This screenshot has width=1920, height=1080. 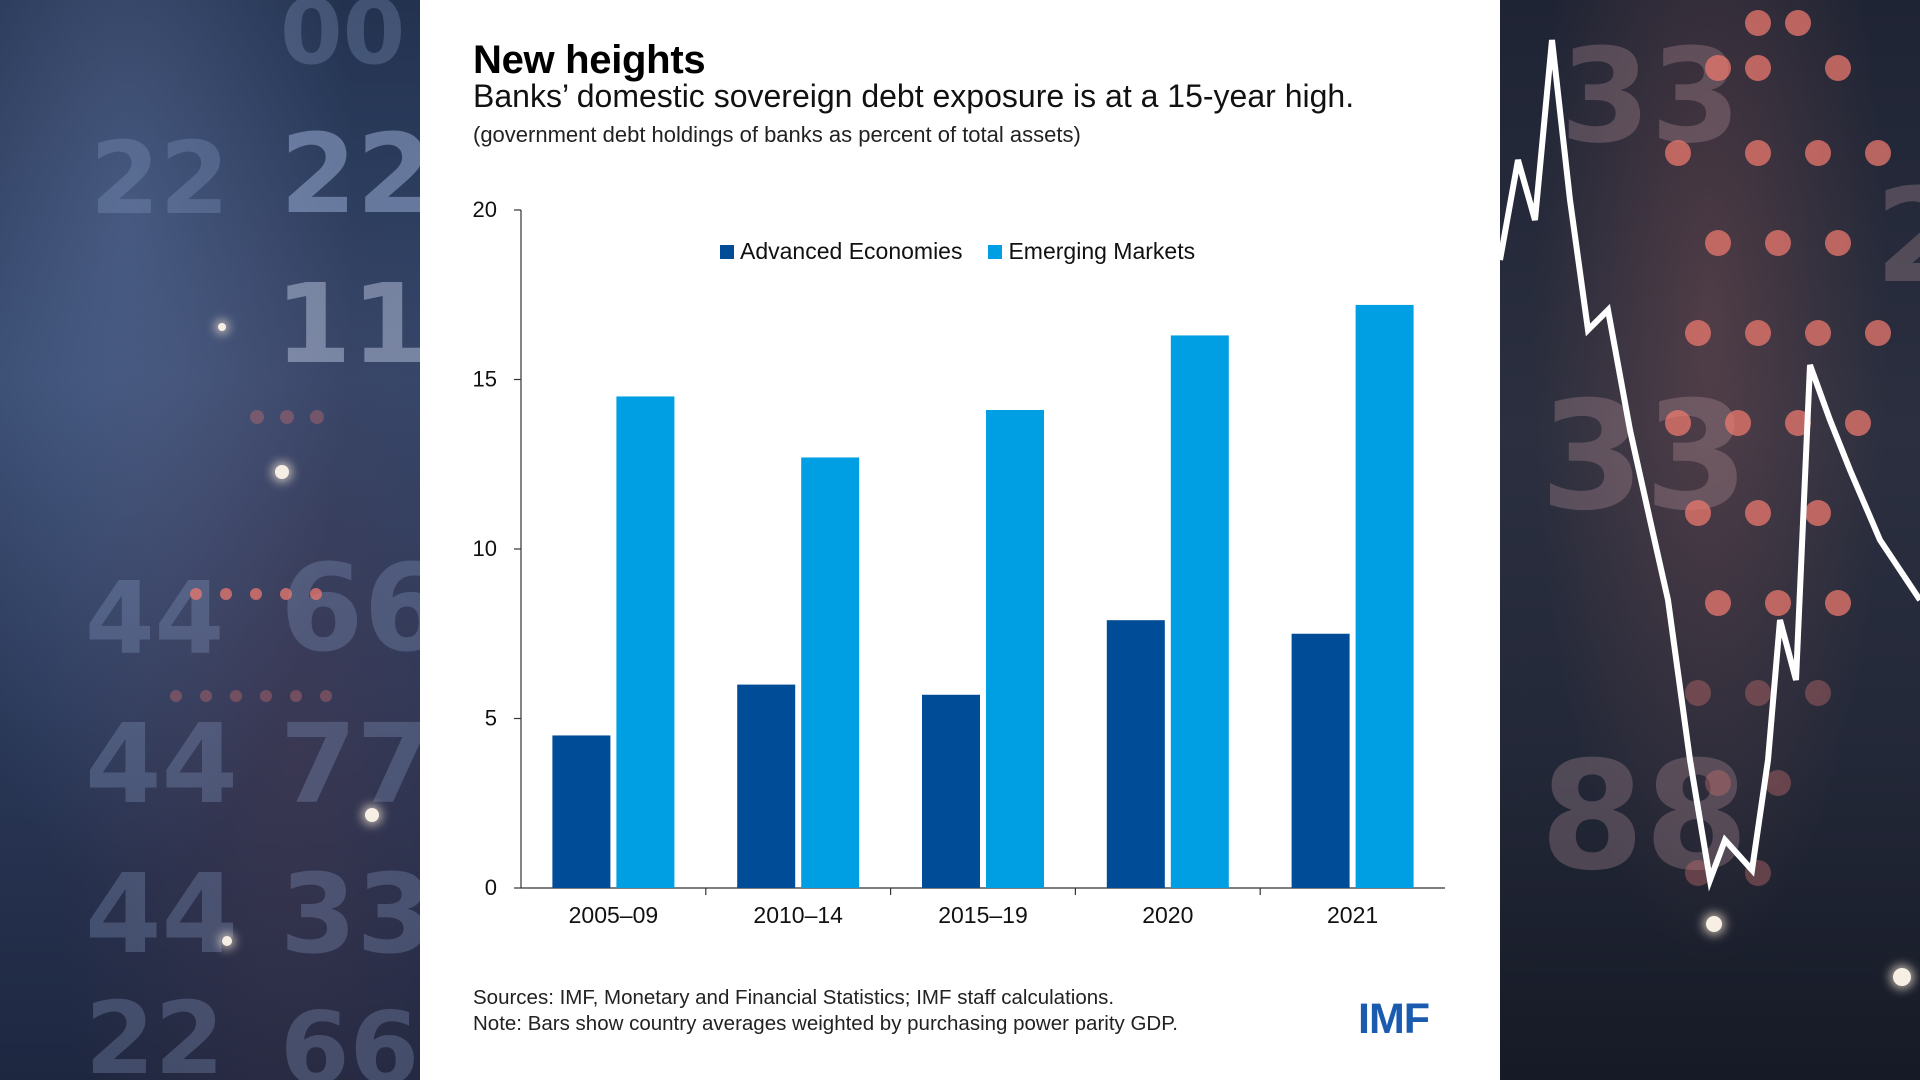 I want to click on x-tick-label: 2015–19, so click(x=983, y=915).